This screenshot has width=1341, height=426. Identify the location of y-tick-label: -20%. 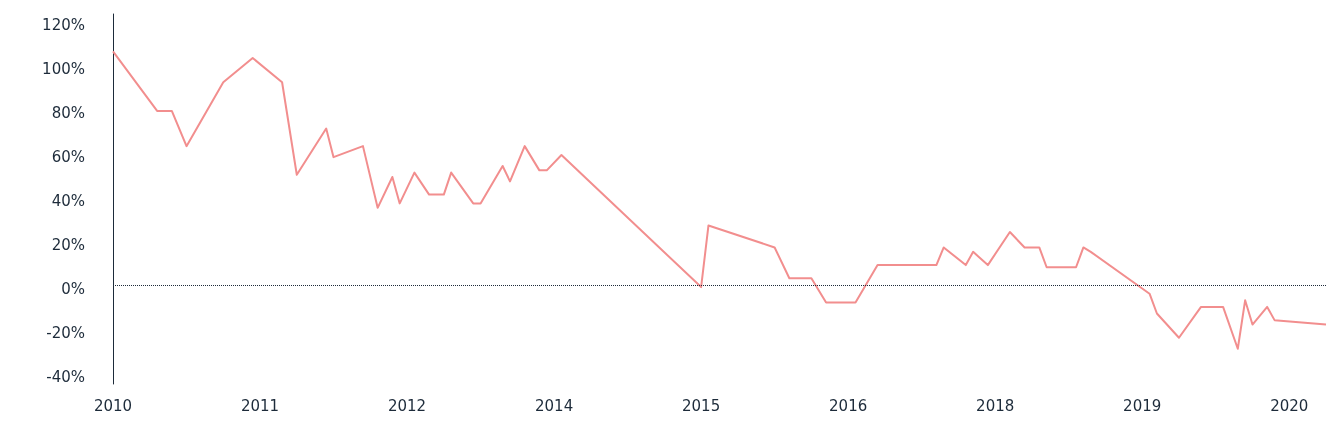
(65, 333).